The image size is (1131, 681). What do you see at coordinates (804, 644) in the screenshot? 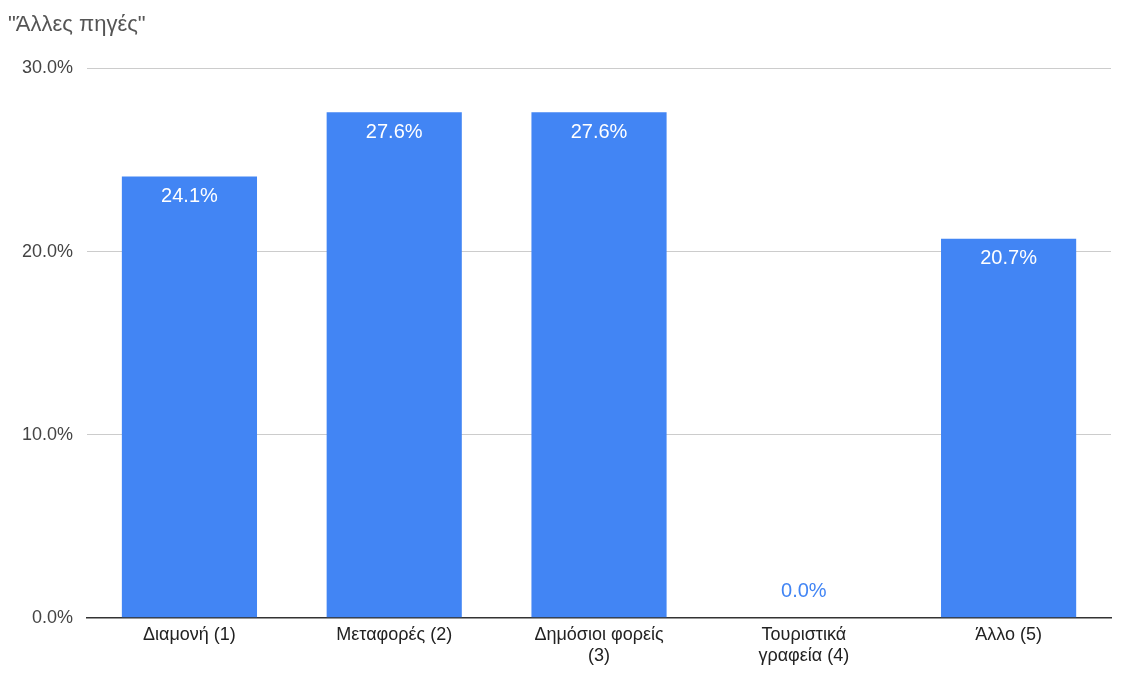
I see `x-tick-label: Τουριστικά γραφεία (4)` at bounding box center [804, 644].